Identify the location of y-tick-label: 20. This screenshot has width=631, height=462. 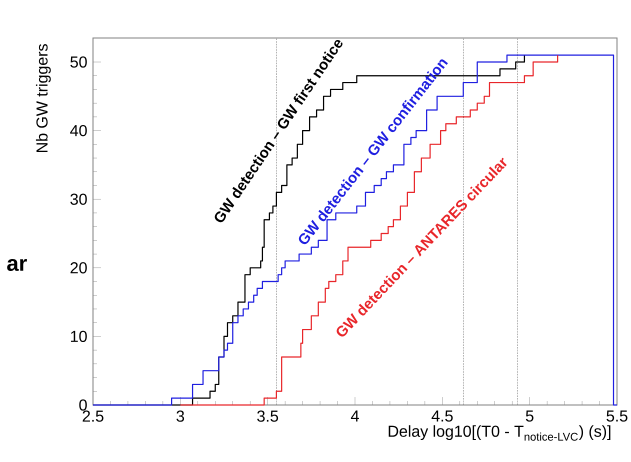
(78, 268).